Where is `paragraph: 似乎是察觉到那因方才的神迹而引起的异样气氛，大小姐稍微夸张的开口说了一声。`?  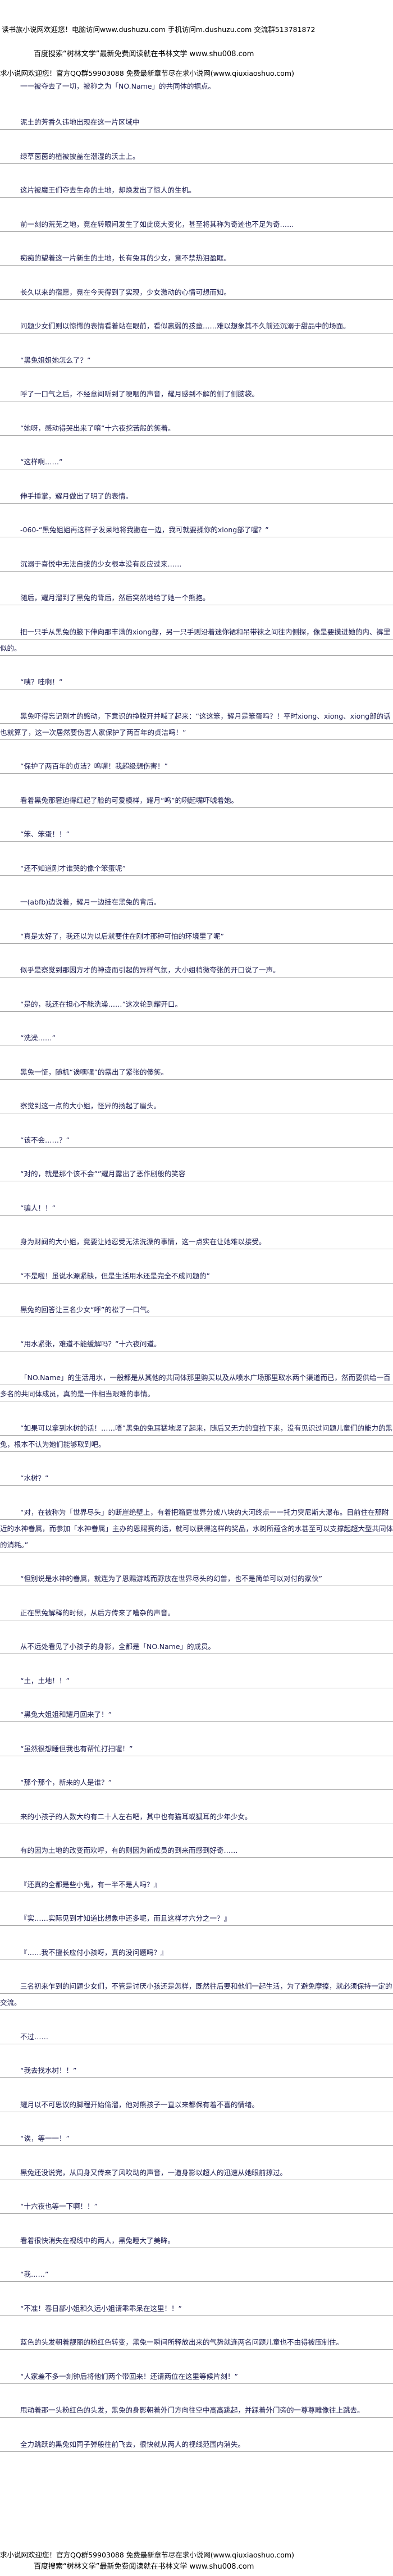 paragraph: 似乎是察觉到那因方才的神迹而引起的异样气氛，大小姐稍微夸张的开口说了一声。 is located at coordinates (196, 970).